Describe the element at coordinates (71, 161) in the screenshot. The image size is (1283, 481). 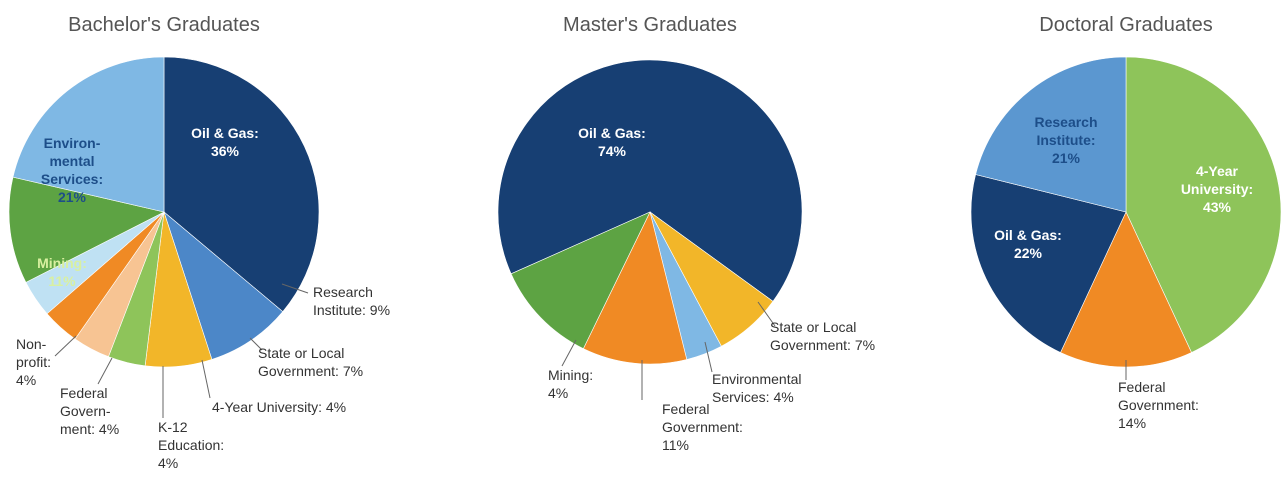
I see `slice-label-line: mental` at that location.